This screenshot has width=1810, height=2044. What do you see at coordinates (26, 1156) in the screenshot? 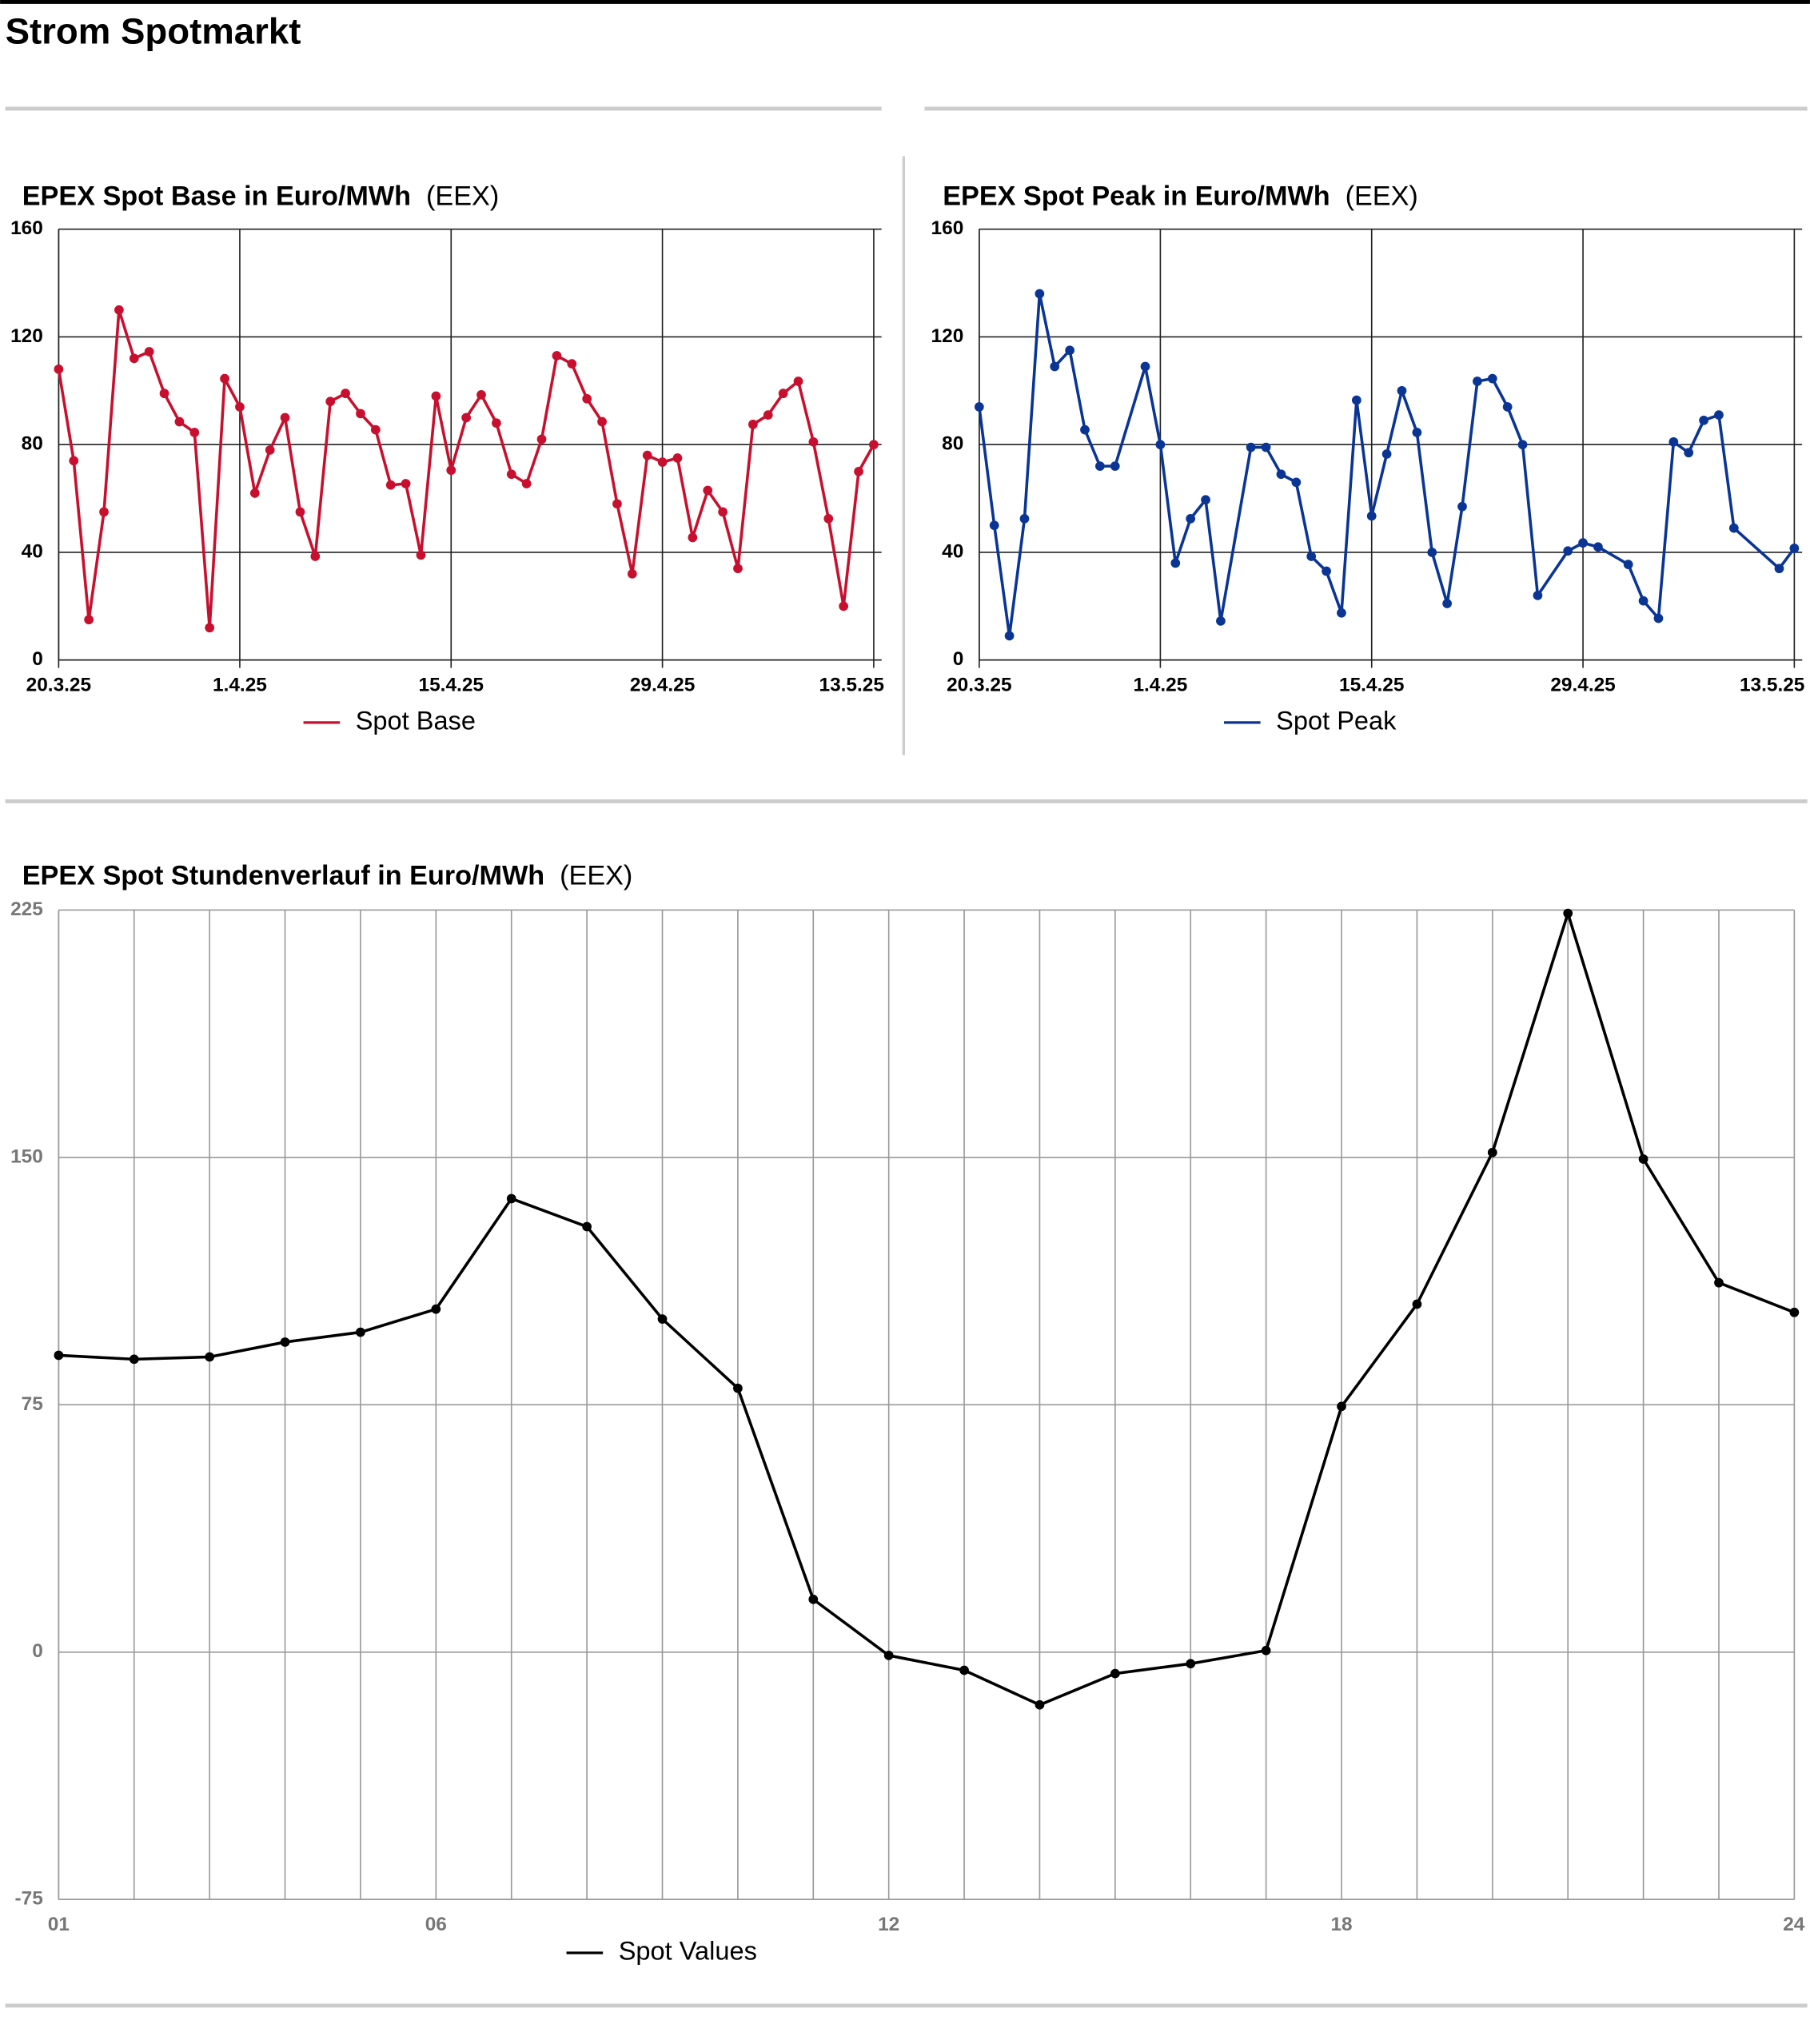
I see `y-tick-label: 150` at bounding box center [26, 1156].